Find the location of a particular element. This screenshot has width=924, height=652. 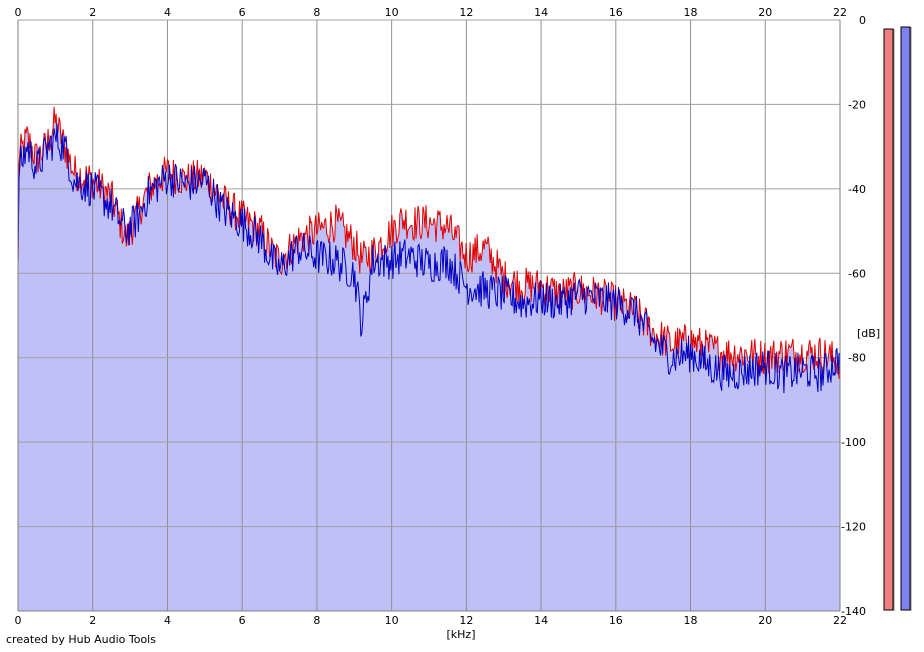

x-tick-top-0: 0 is located at coordinates (18, 12).